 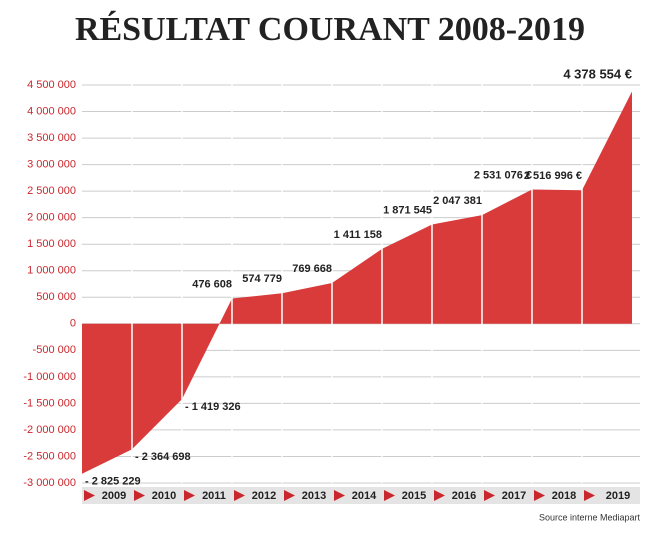 What do you see at coordinates (214, 496) in the screenshot?
I see `x-tick-label: 2011` at bounding box center [214, 496].